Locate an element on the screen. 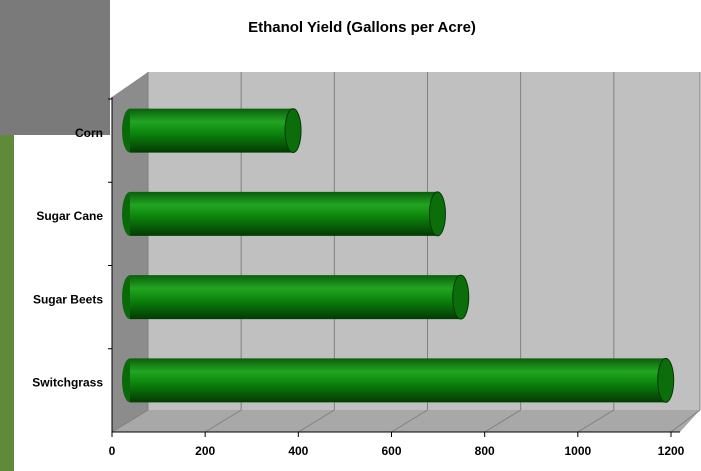 The height and width of the screenshot is (471, 701). title-area is located at coordinates (405, 30).